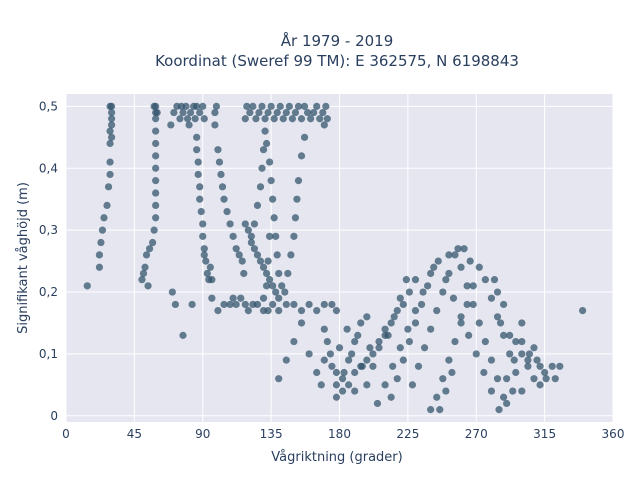  I want to click on x-axis-title: Vågriktning (grader), so click(336, 457).